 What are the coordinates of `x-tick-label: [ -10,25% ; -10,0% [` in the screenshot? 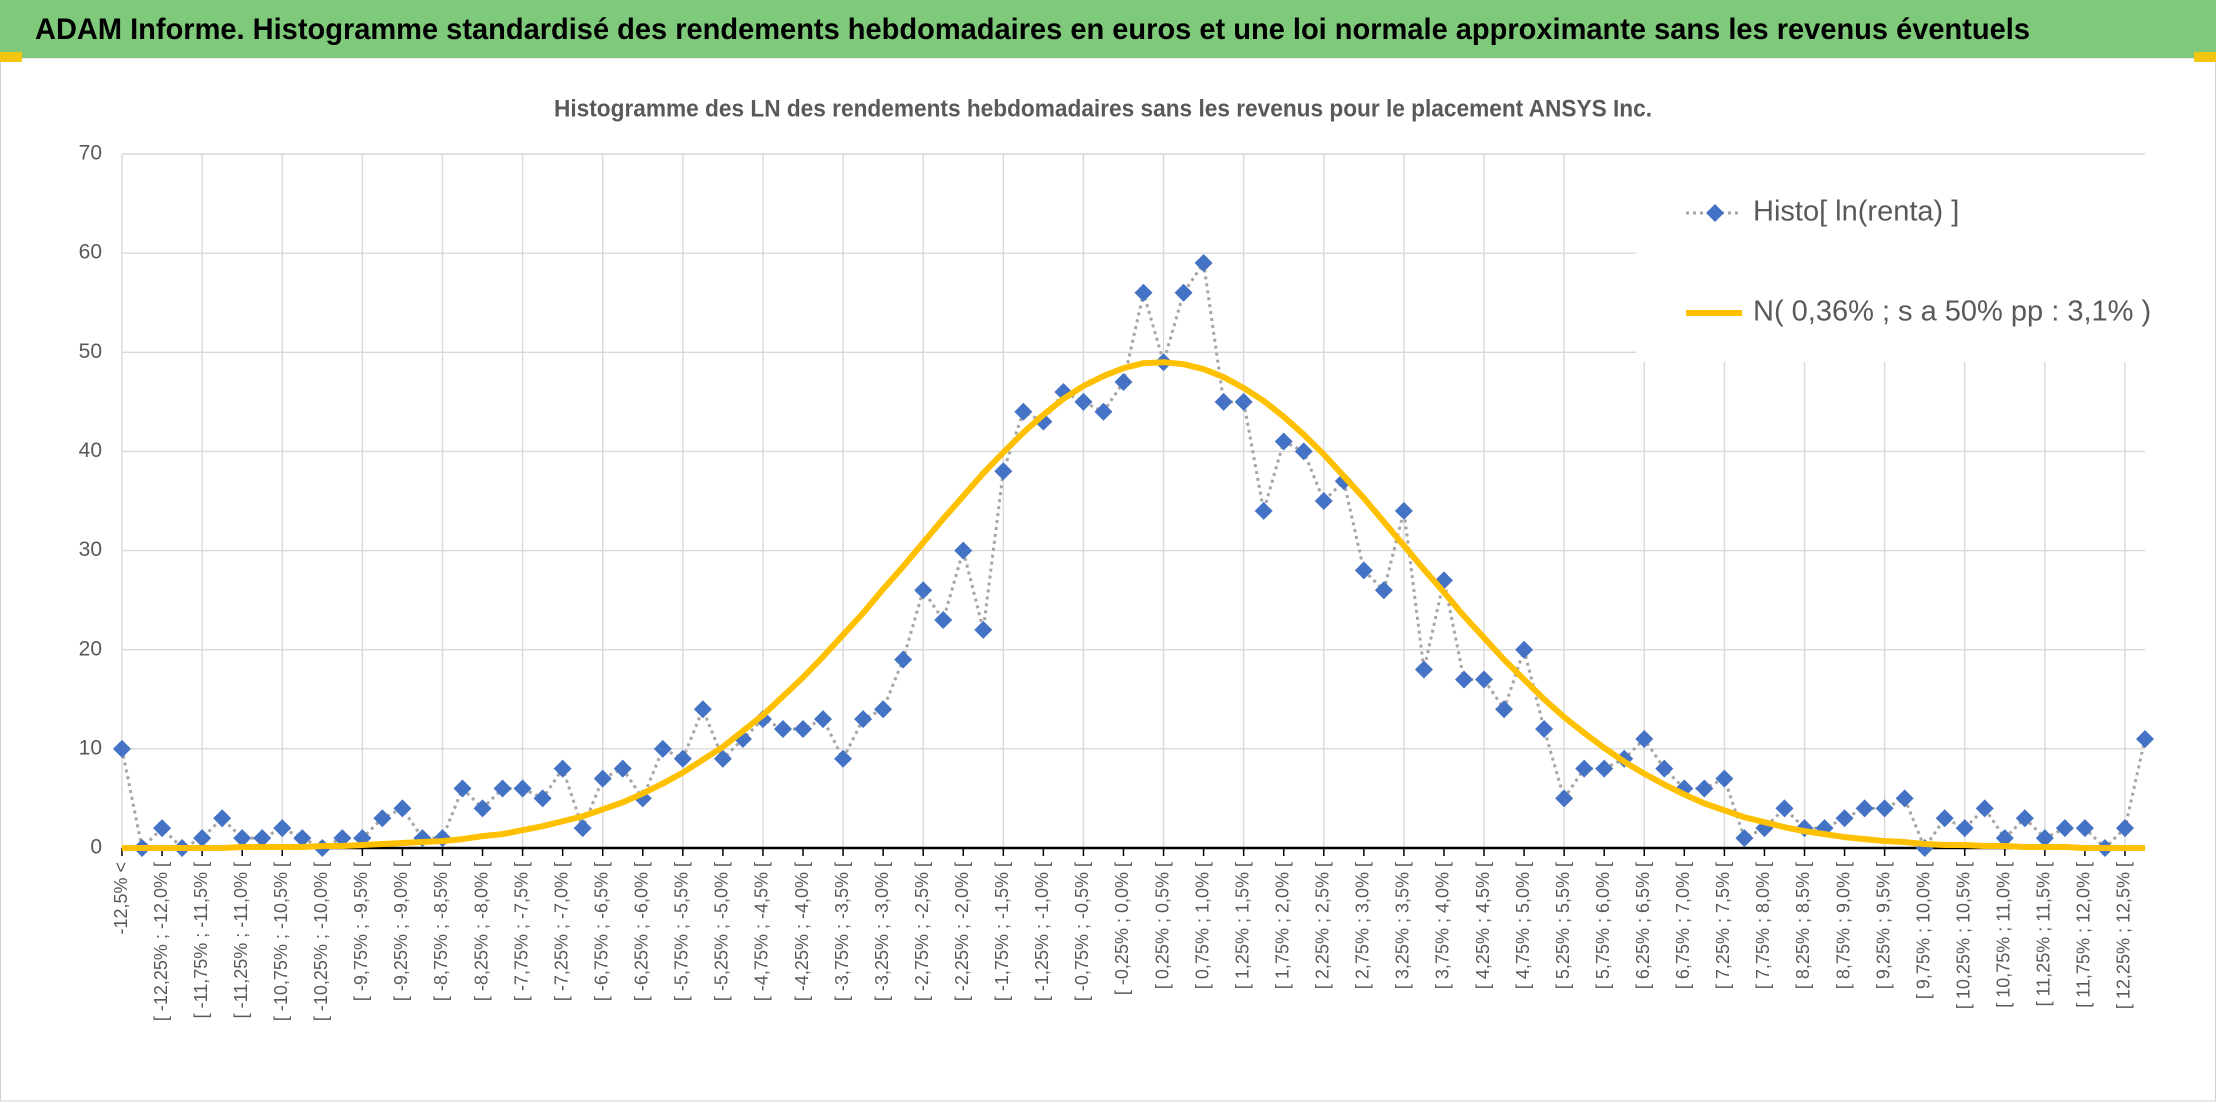 It's located at (321, 941).